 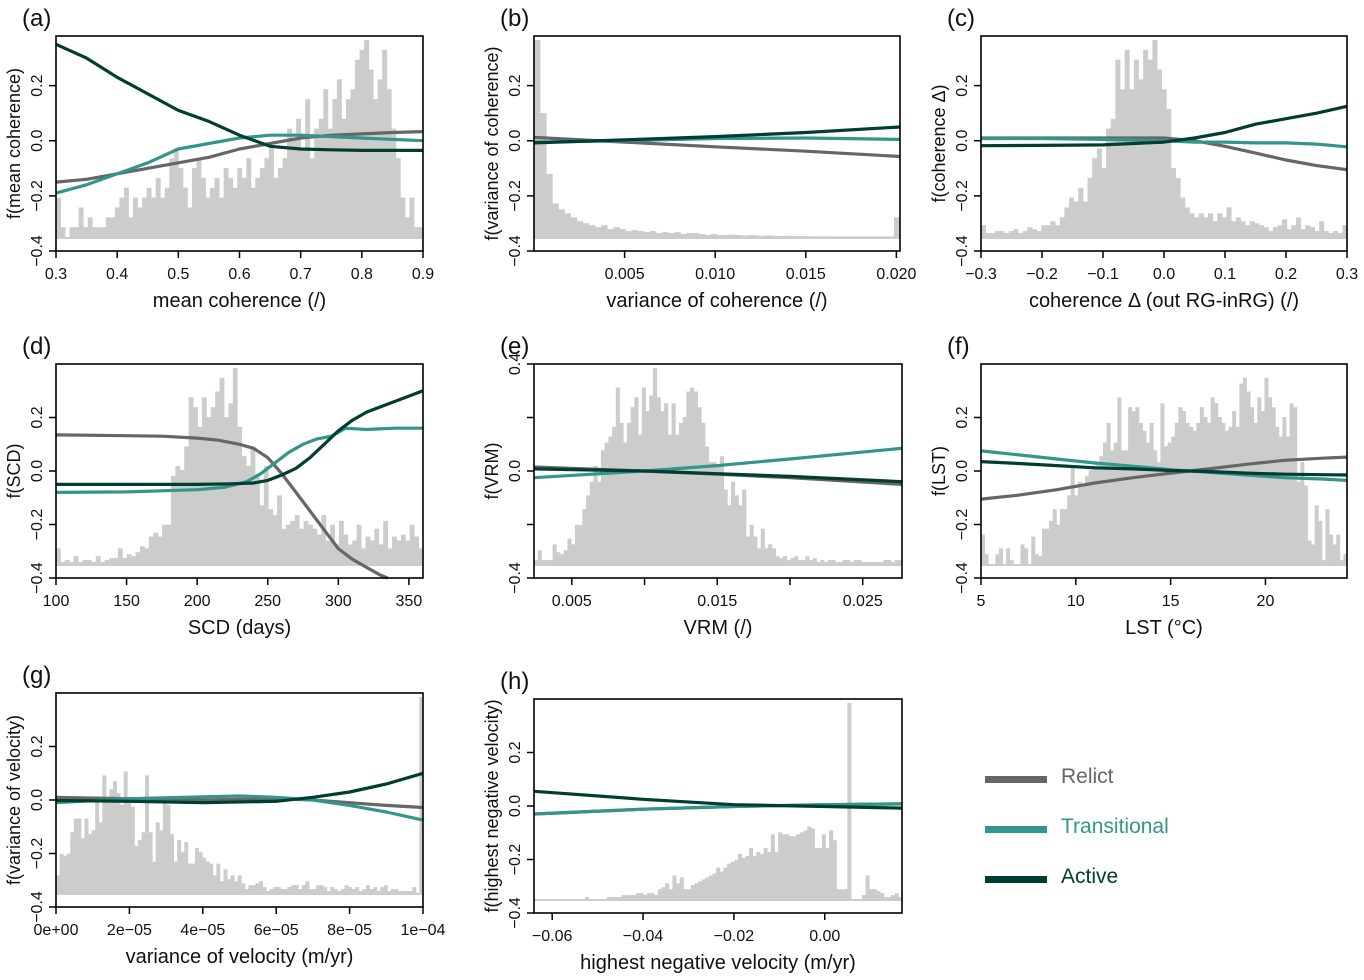 What do you see at coordinates (863, 601) in the screenshot?
I see `x-tick-label: 0.025` at bounding box center [863, 601].